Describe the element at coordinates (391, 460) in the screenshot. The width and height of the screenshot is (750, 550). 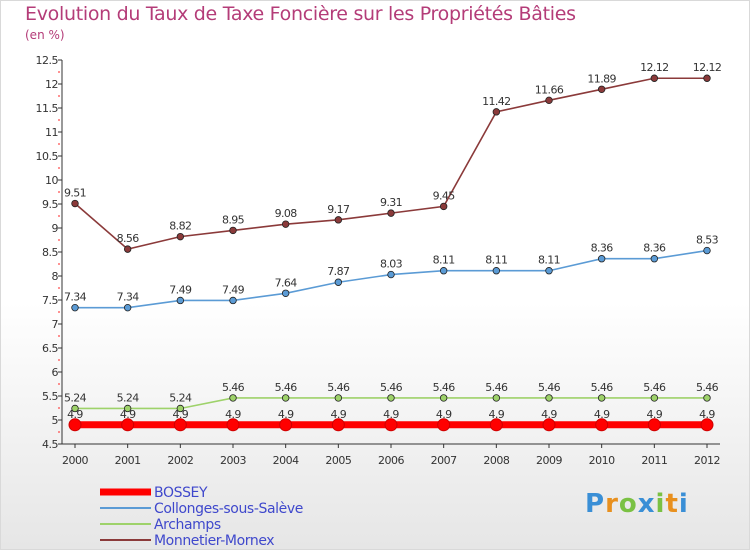
I see `x-tick-label: 2006` at that location.